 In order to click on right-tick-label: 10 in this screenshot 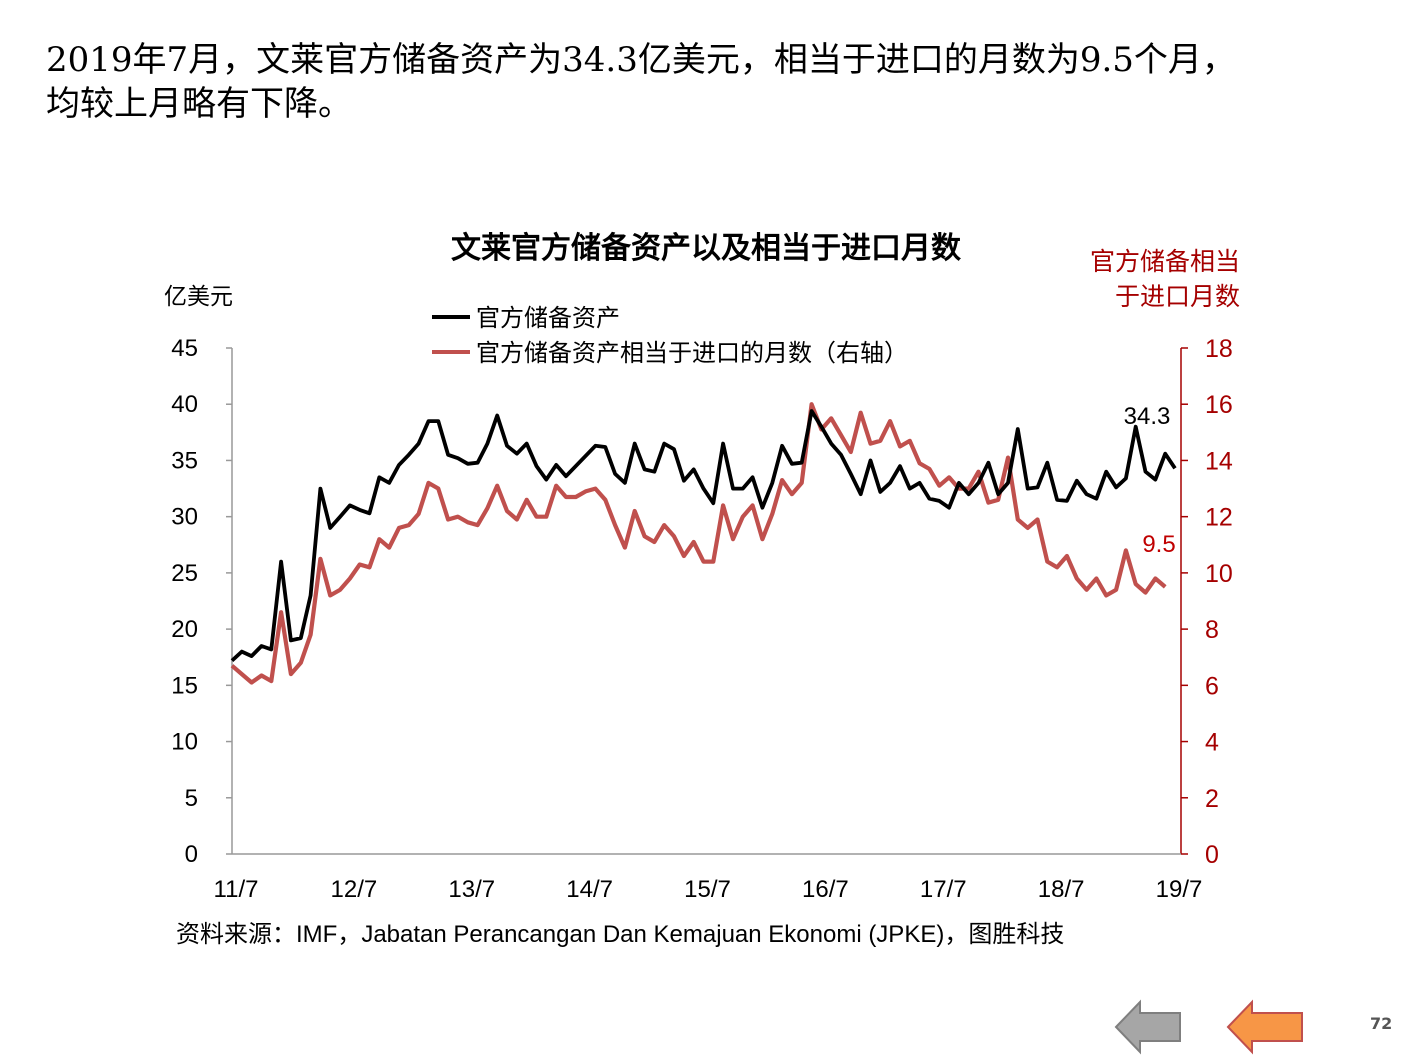, I will do `click(1219, 574)`.